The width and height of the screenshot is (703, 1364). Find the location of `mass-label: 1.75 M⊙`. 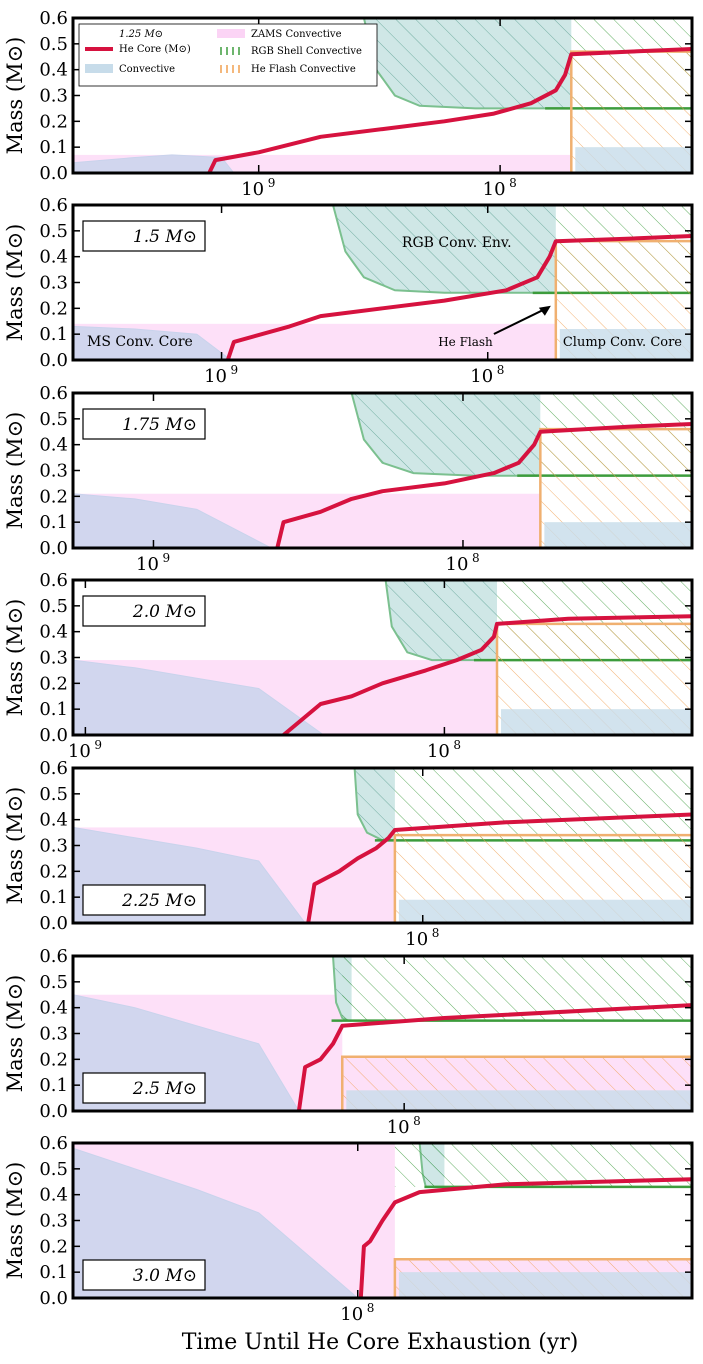

mass-label: 1.75 M⊙ is located at coordinates (159, 425).